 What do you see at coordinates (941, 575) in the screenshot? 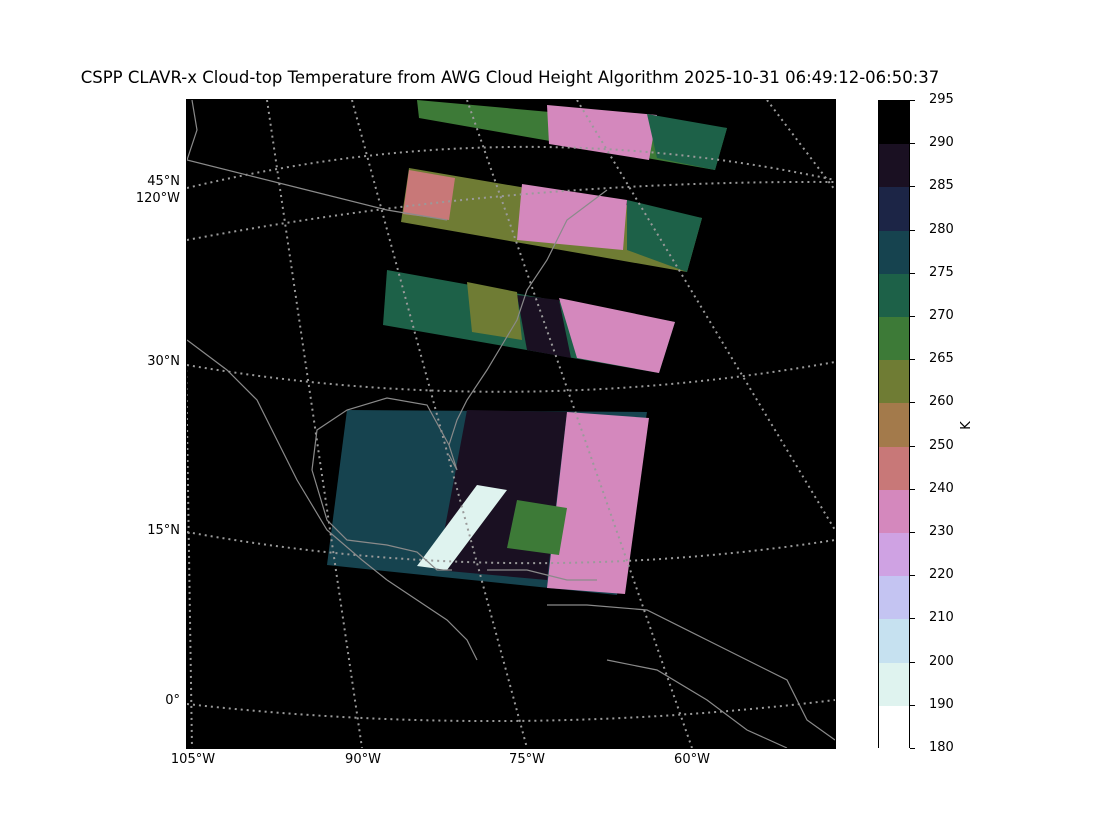
I see `colorbar-tick-label: 220` at bounding box center [941, 575].